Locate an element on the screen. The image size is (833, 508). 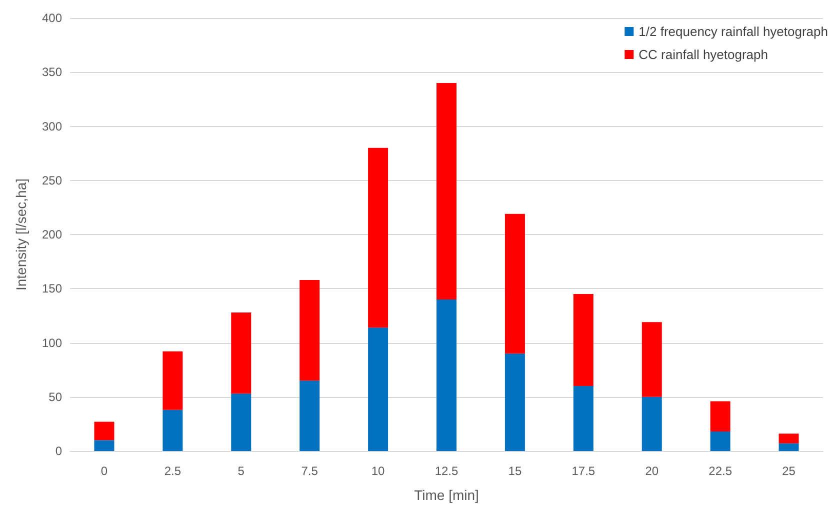
y-tick-label: 350 is located at coordinates (52, 72).